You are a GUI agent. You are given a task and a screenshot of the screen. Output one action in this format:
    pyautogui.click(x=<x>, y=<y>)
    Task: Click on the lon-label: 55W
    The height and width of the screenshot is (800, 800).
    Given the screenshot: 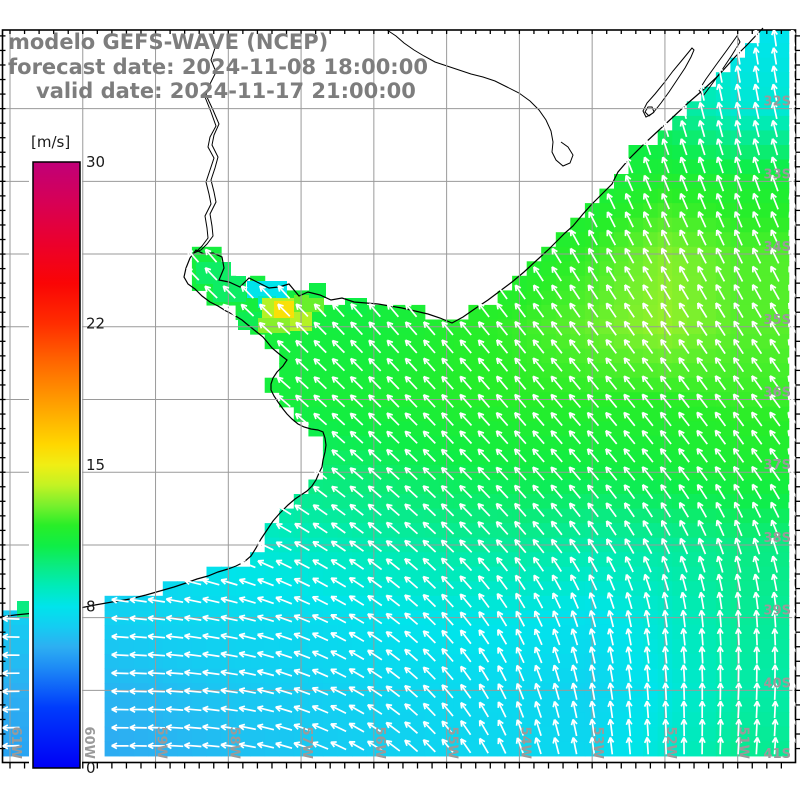 What is the action you would take?
    pyautogui.click(x=452, y=743)
    